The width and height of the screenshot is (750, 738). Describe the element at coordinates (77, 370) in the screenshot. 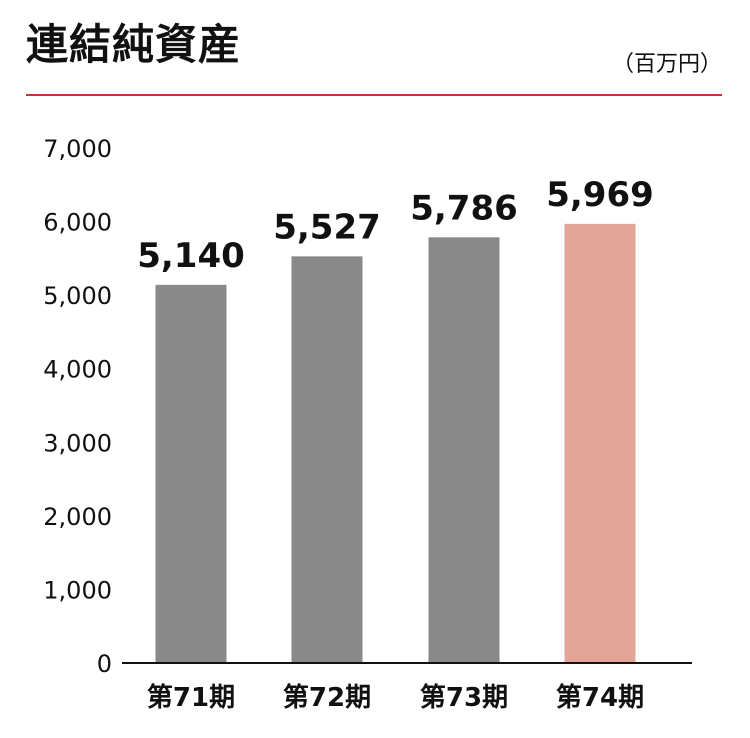

I see `y-tick-label: 4,000` at that location.